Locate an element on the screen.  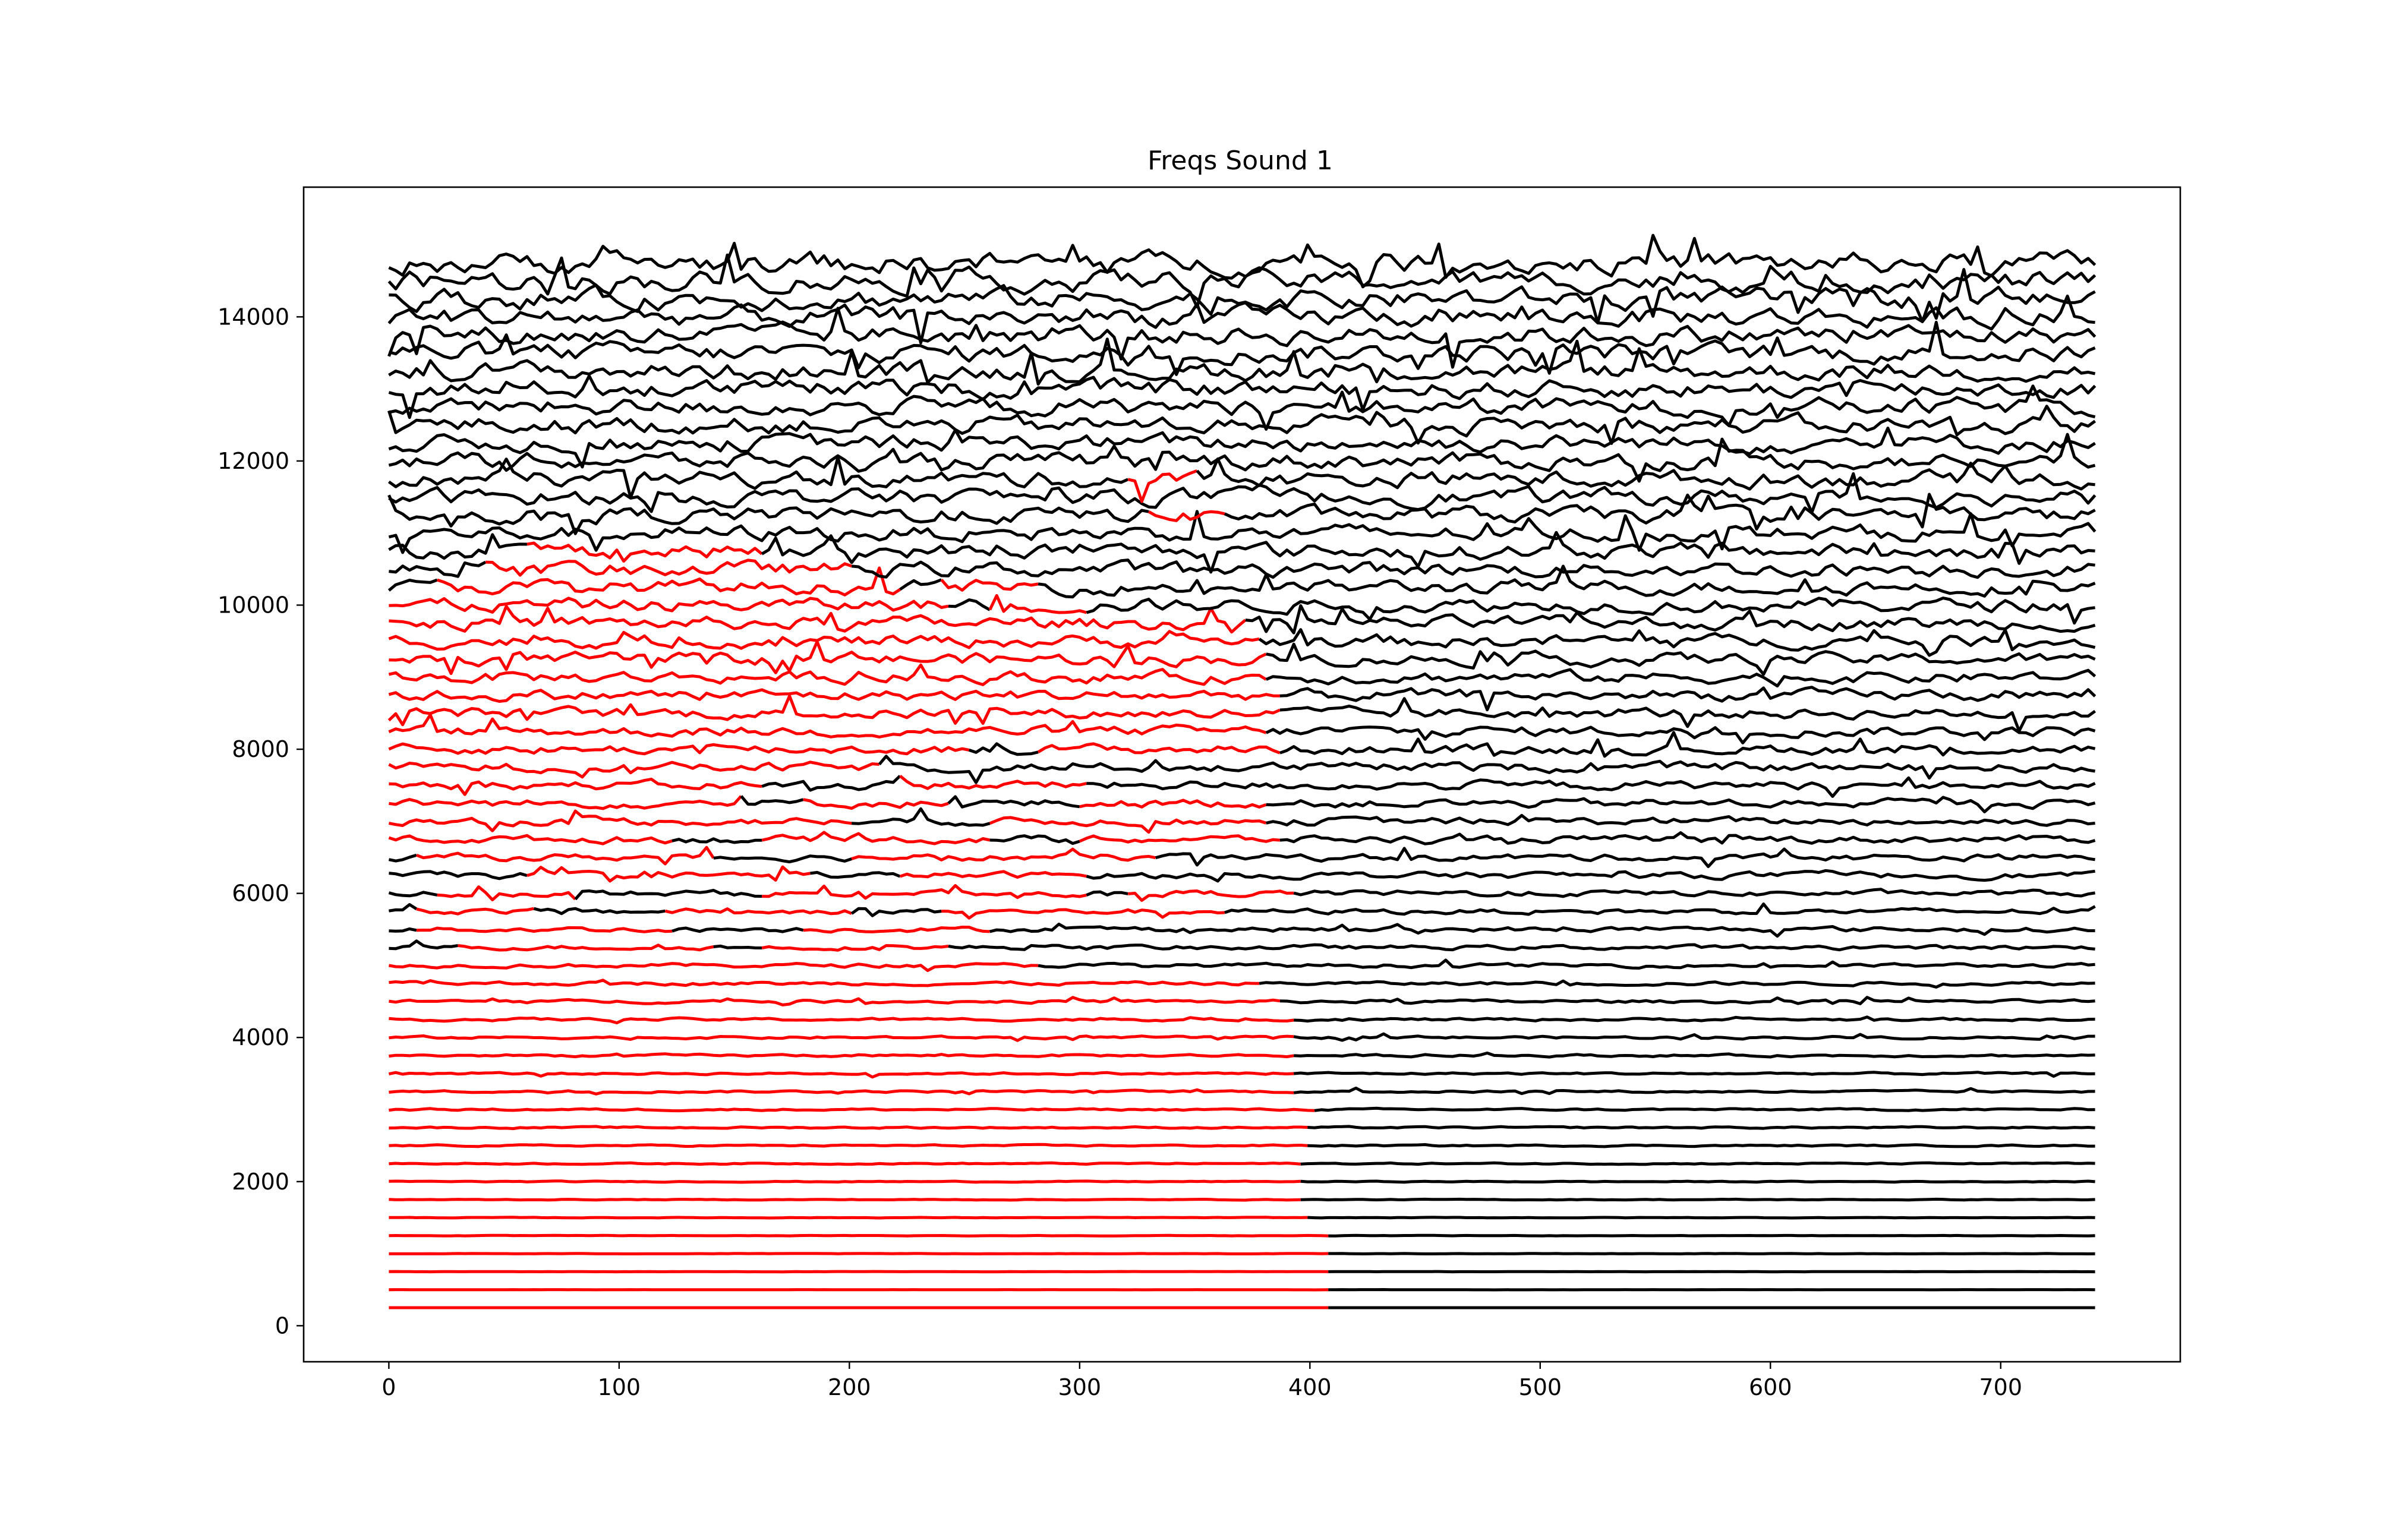
track-21-segment-2-black is located at coordinates (737, 929).